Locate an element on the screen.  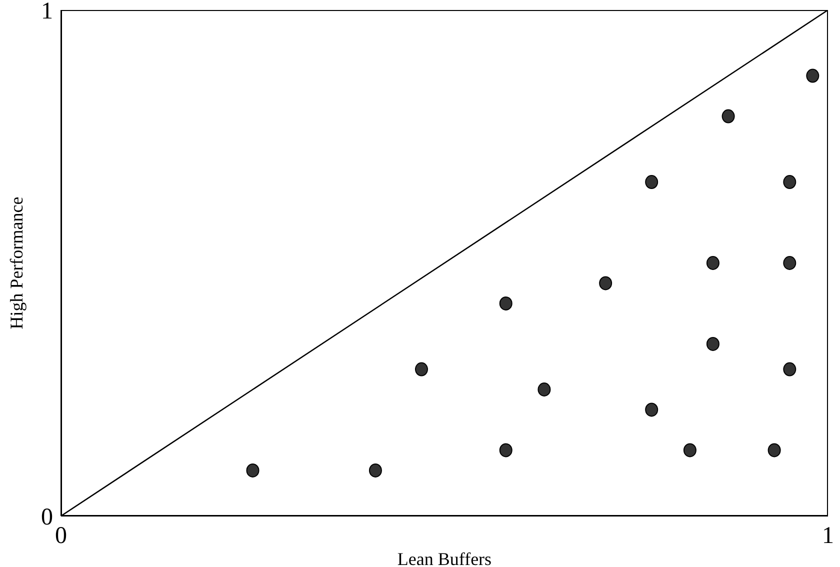
y-axis-title: High Performance is located at coordinates (16, 263).